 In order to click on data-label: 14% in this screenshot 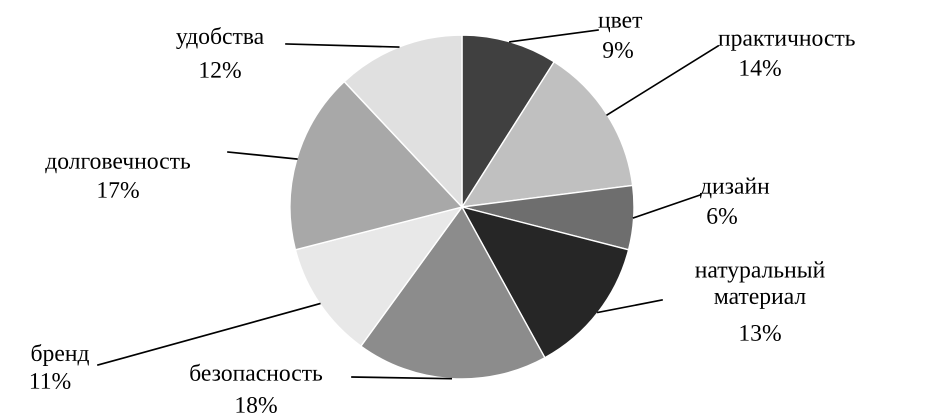, I will do `click(760, 68)`.